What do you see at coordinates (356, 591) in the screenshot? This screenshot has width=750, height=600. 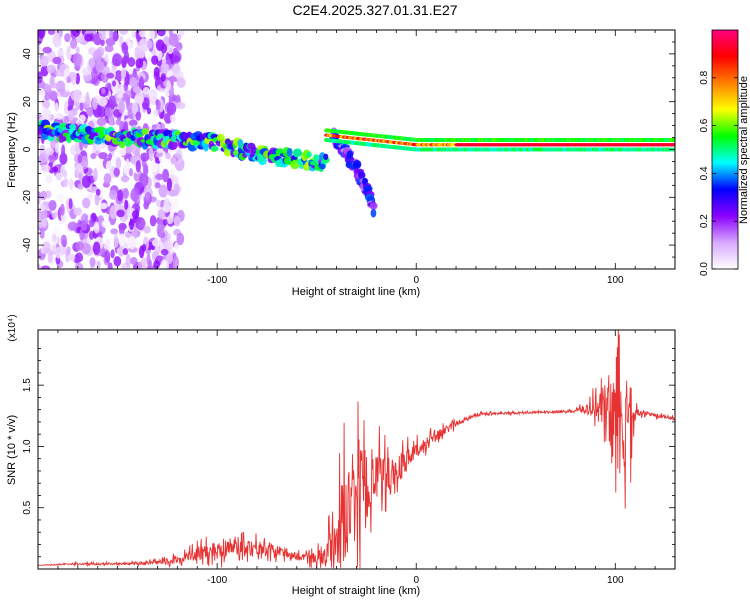 I see `snr-xlabel: Height of straight line (km)` at bounding box center [356, 591].